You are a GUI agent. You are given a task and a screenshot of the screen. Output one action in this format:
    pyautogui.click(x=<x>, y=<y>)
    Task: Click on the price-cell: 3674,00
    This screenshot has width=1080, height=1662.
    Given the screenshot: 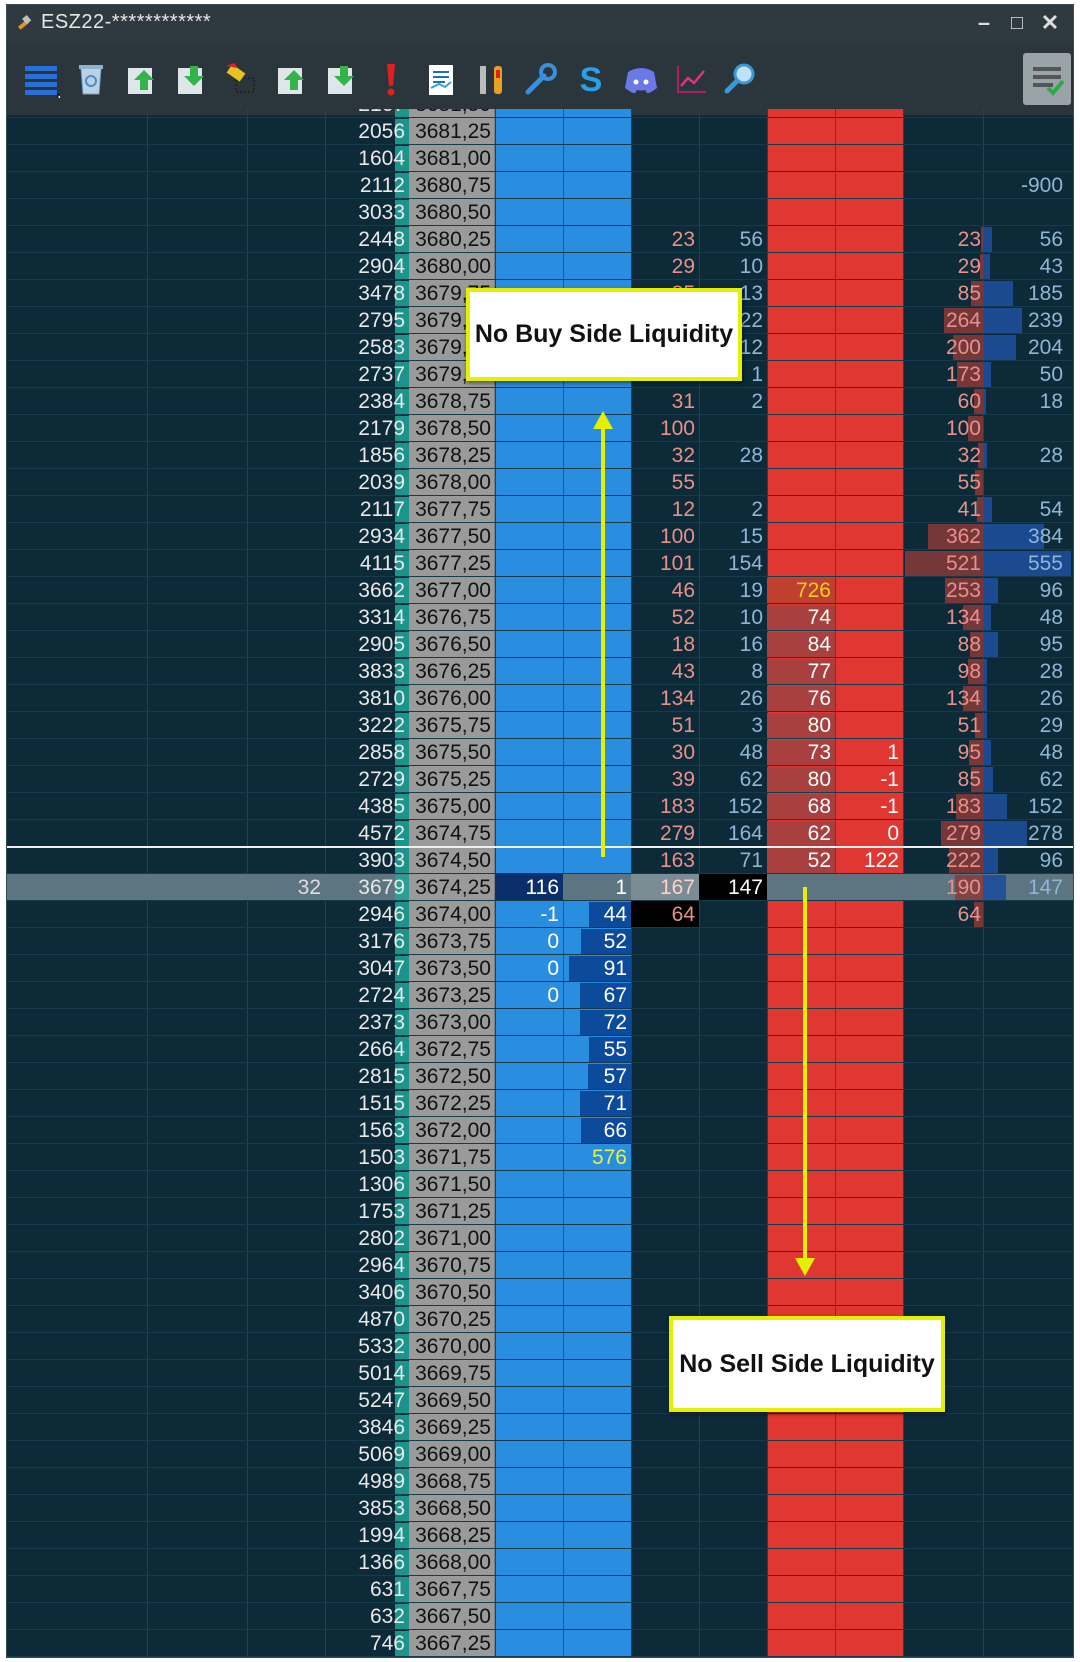 What is the action you would take?
    pyautogui.click(x=452, y=914)
    